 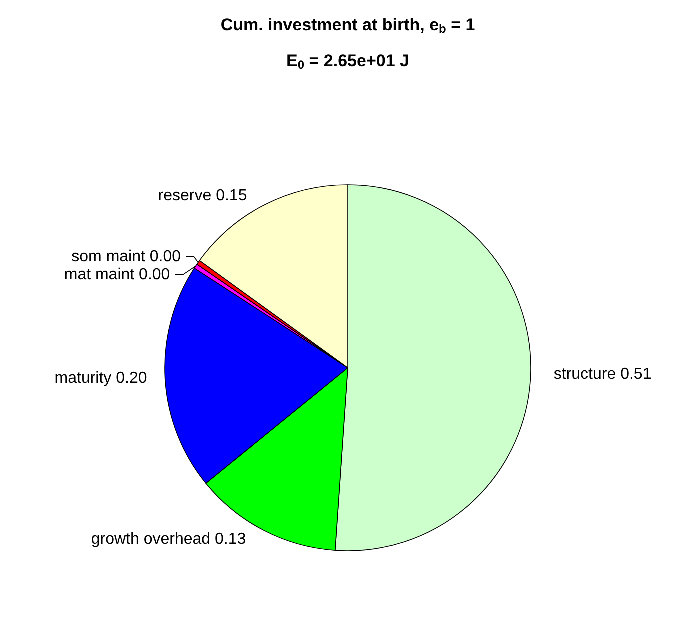 I want to click on slice-label: mat maint 0.00, so click(x=117, y=275).